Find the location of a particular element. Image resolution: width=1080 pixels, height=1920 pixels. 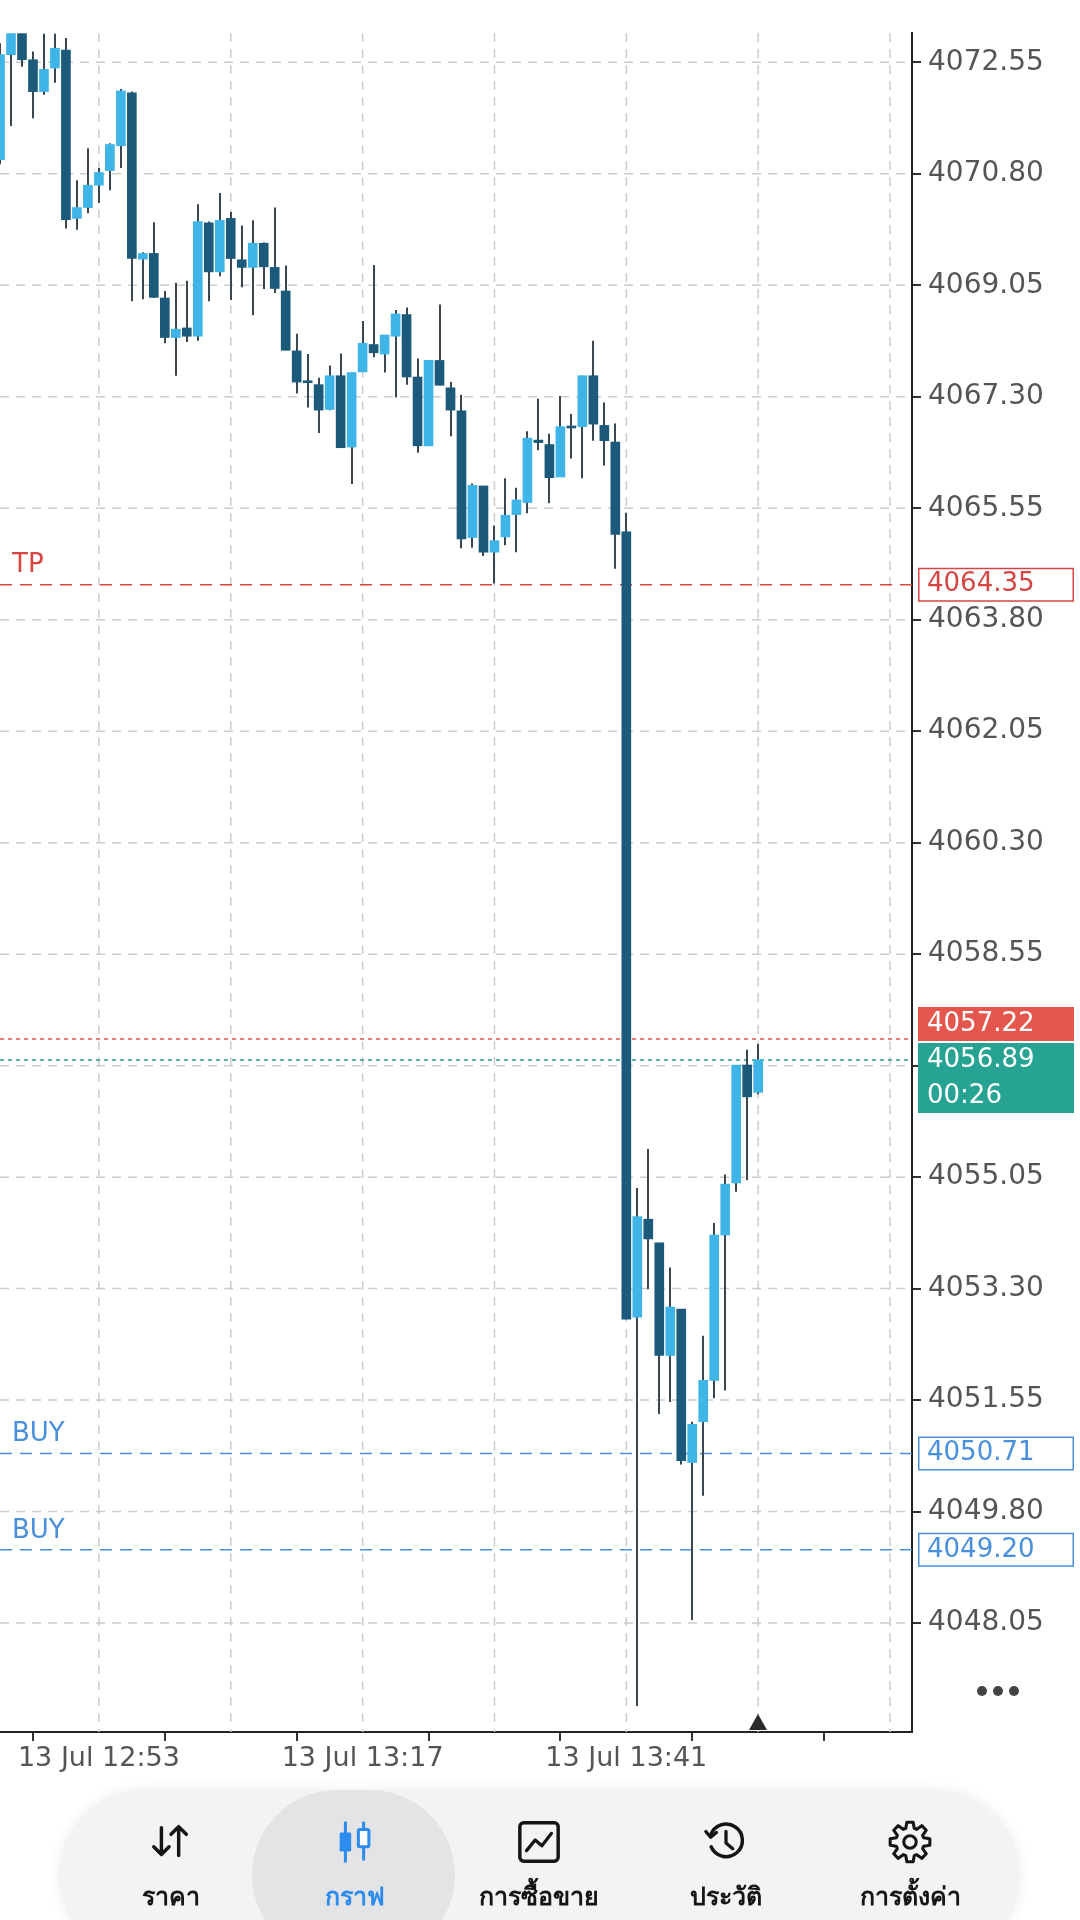

y-tick-label: 4048.05 is located at coordinates (986, 1621).